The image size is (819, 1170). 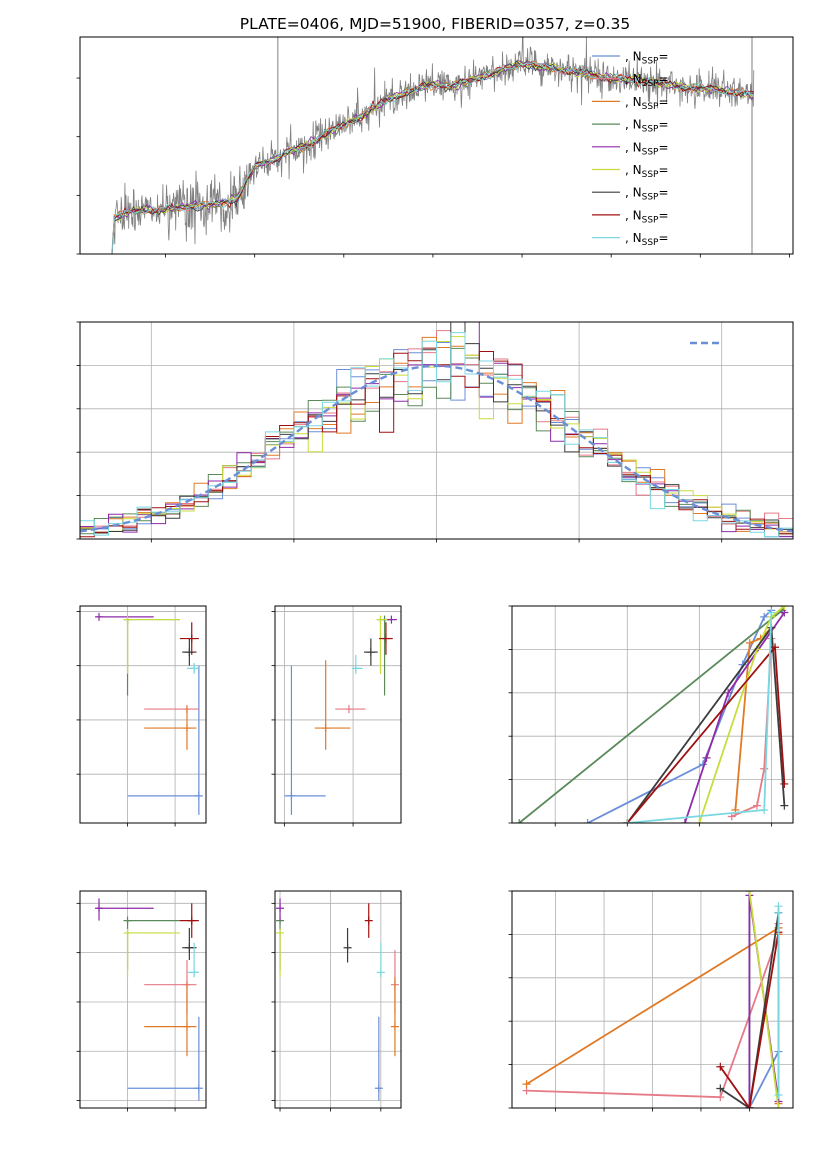 I want to click on panel-mass_vs_Z, so click(x=141, y=1001).